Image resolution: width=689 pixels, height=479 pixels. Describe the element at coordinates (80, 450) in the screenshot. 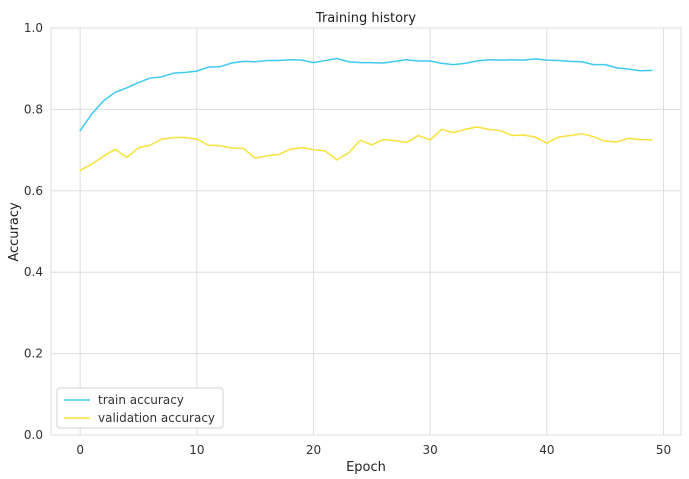

I see `x-tick-label: 0` at that location.